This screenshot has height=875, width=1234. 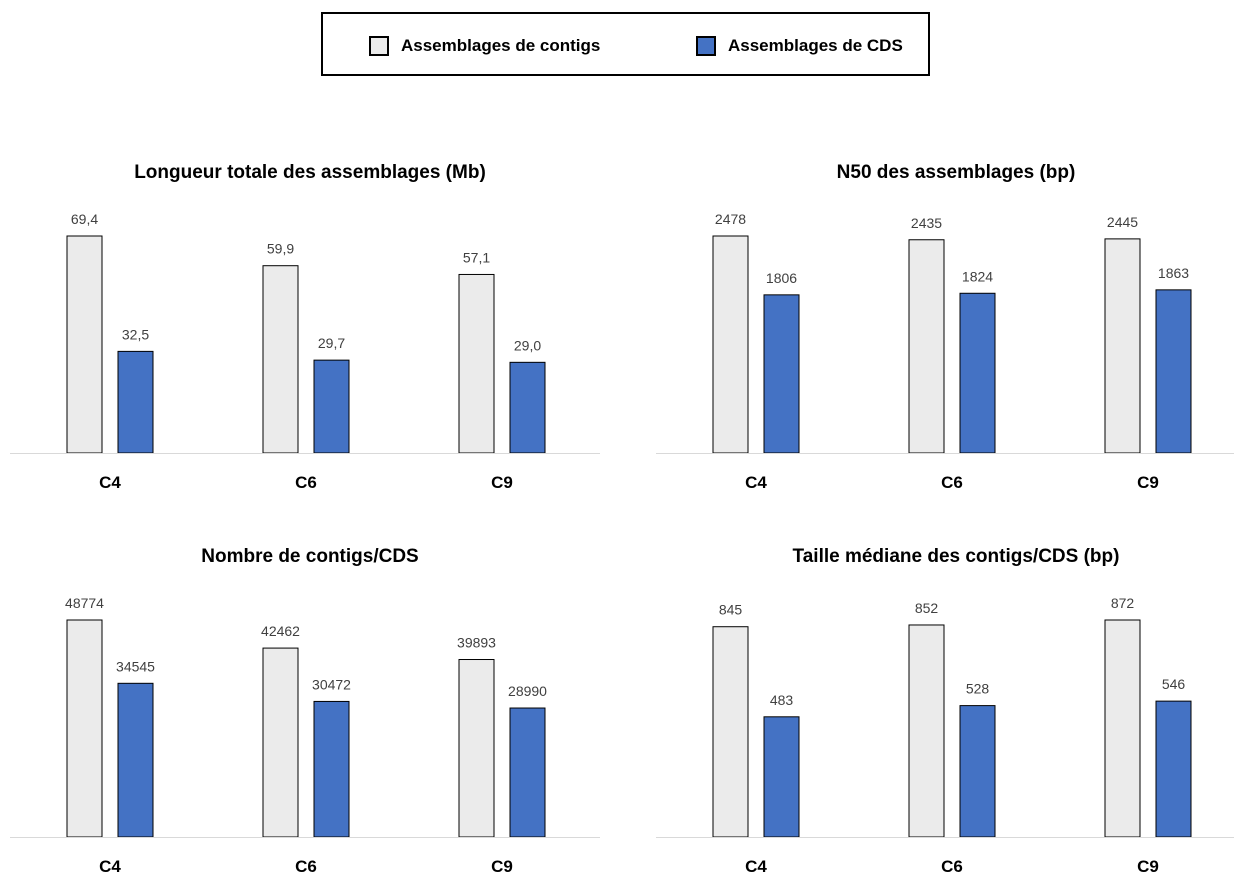 I want to click on data-label-contigs-c6: 2435, so click(x=926, y=223).